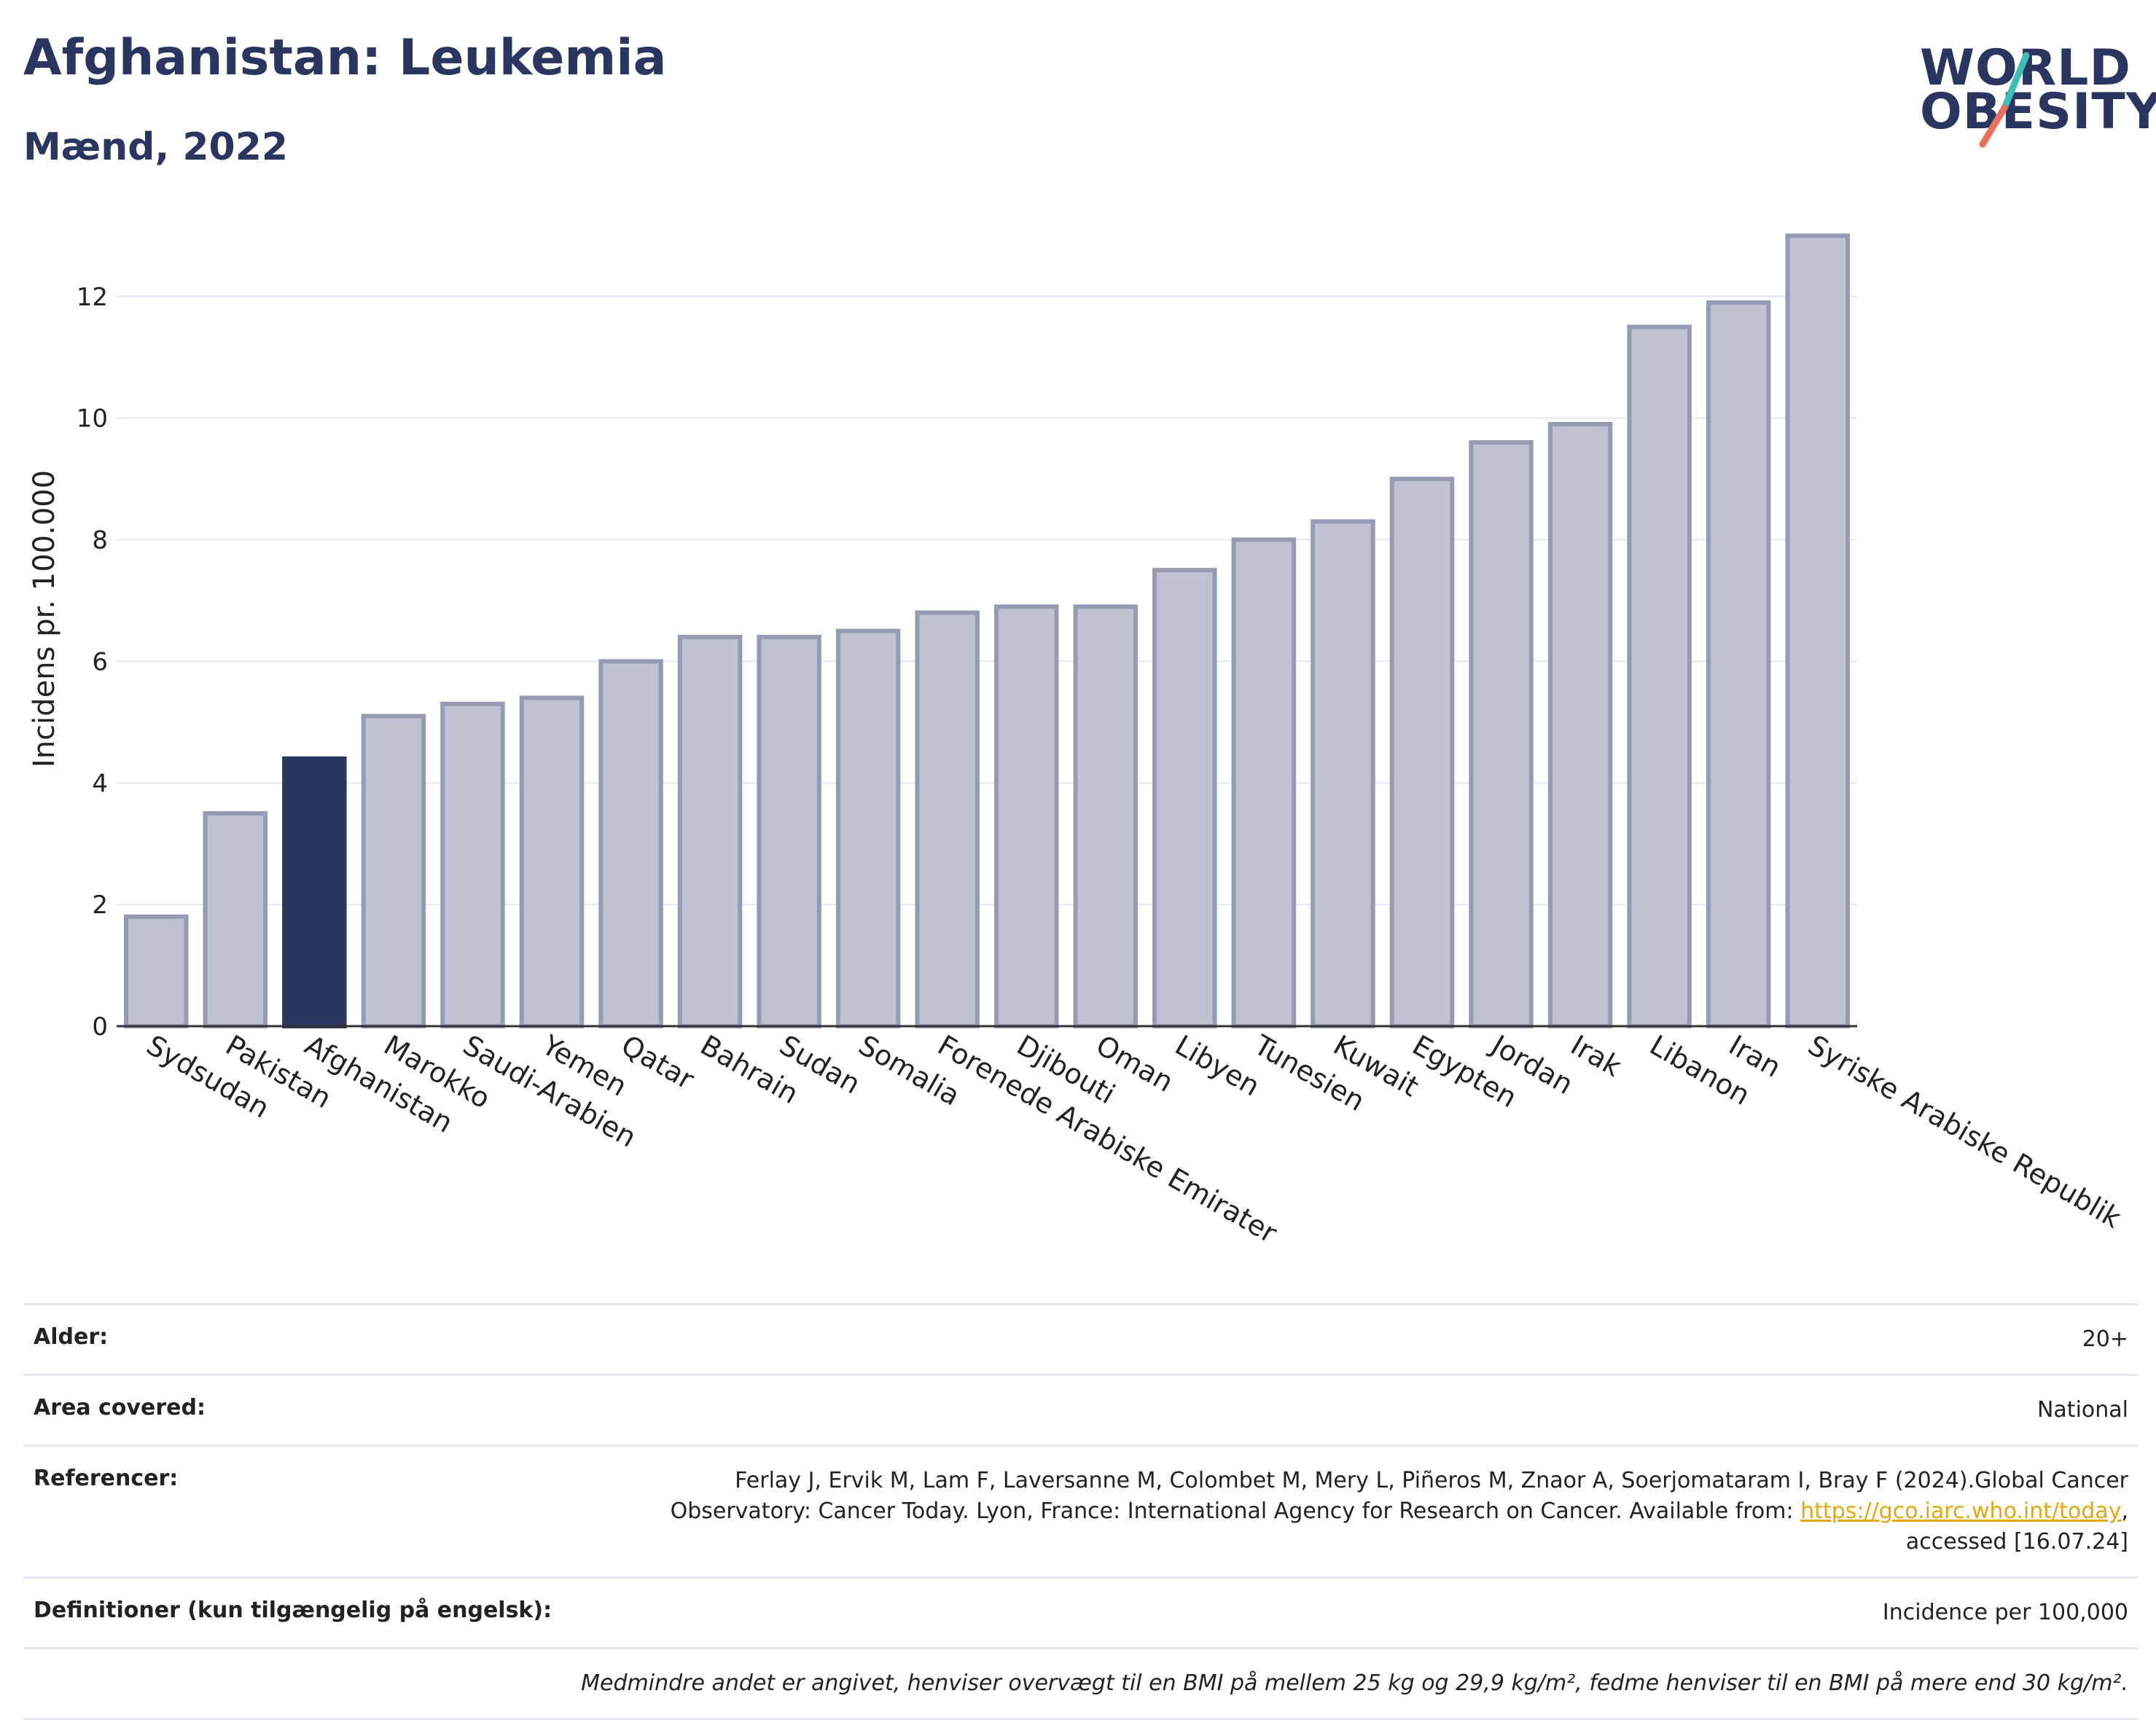 Image resolution: width=2156 pixels, height=1720 pixels. I want to click on definitions-value: Incidence per 100,000, so click(2005, 1612).